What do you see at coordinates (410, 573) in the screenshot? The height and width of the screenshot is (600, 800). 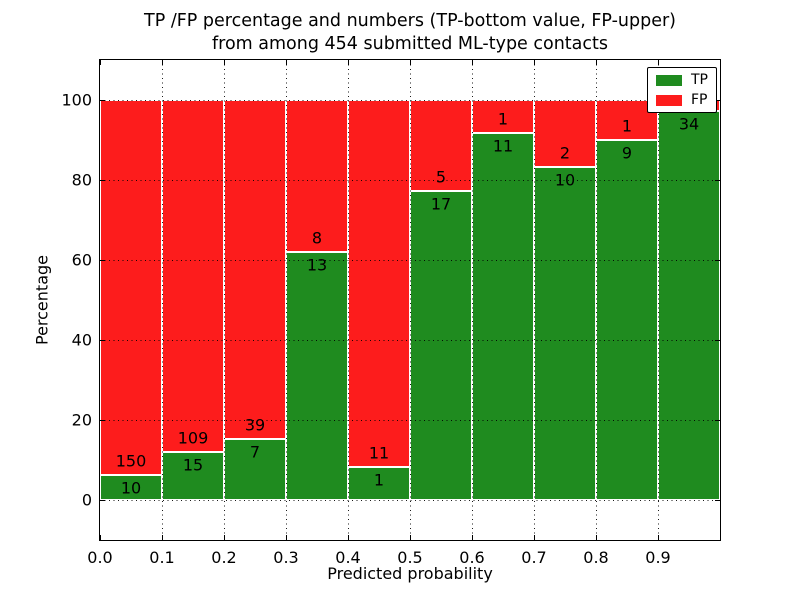 I see `x-axis-label: Predicted probability` at bounding box center [410, 573].